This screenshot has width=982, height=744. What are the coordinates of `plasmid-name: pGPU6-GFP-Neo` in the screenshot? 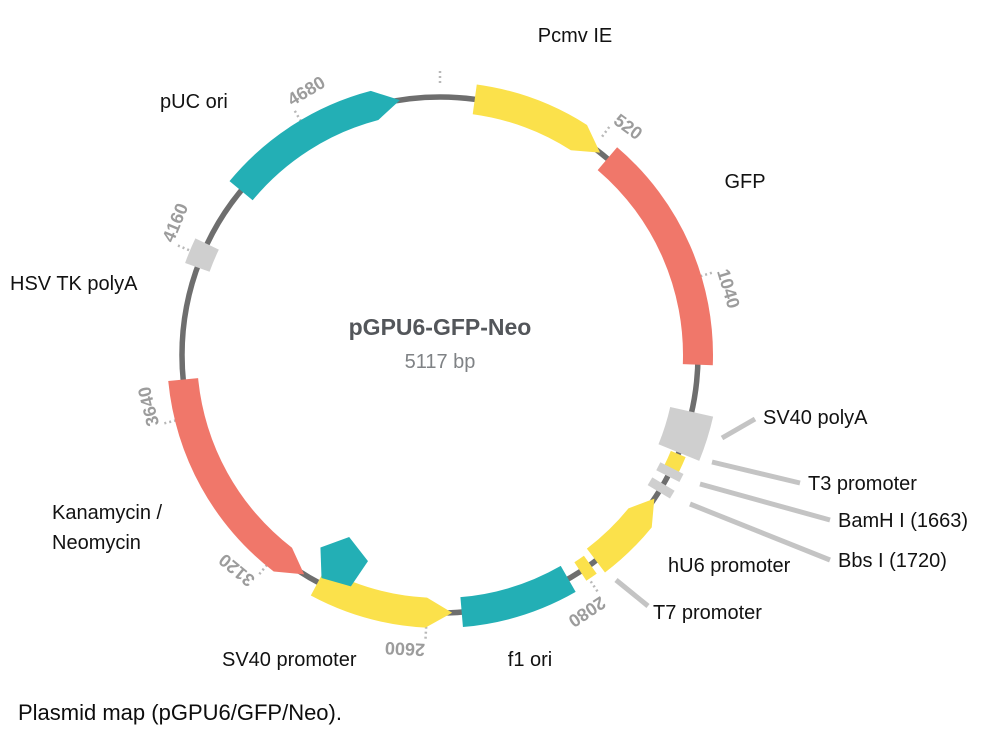 It's located at (440, 327).